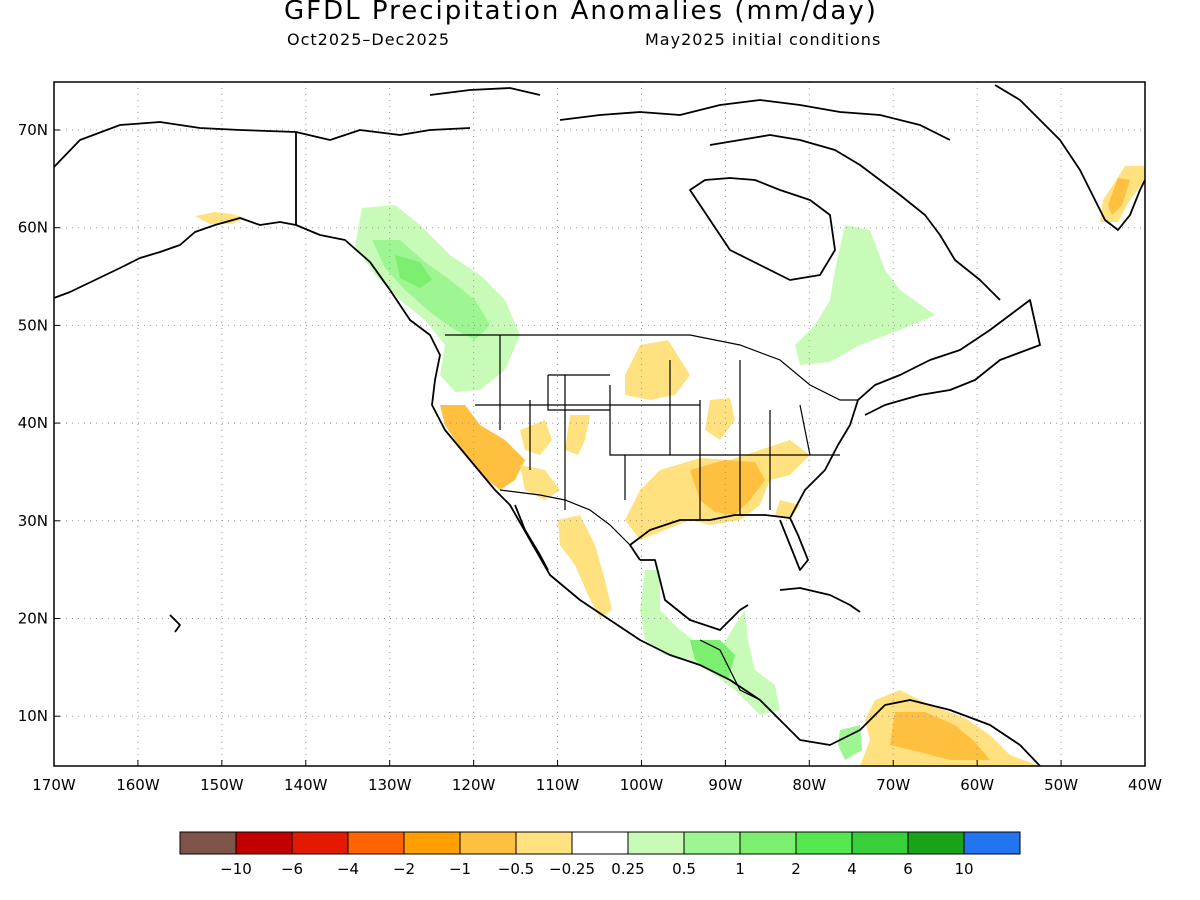  I want to click on dry-region-mexico, so click(585, 566).